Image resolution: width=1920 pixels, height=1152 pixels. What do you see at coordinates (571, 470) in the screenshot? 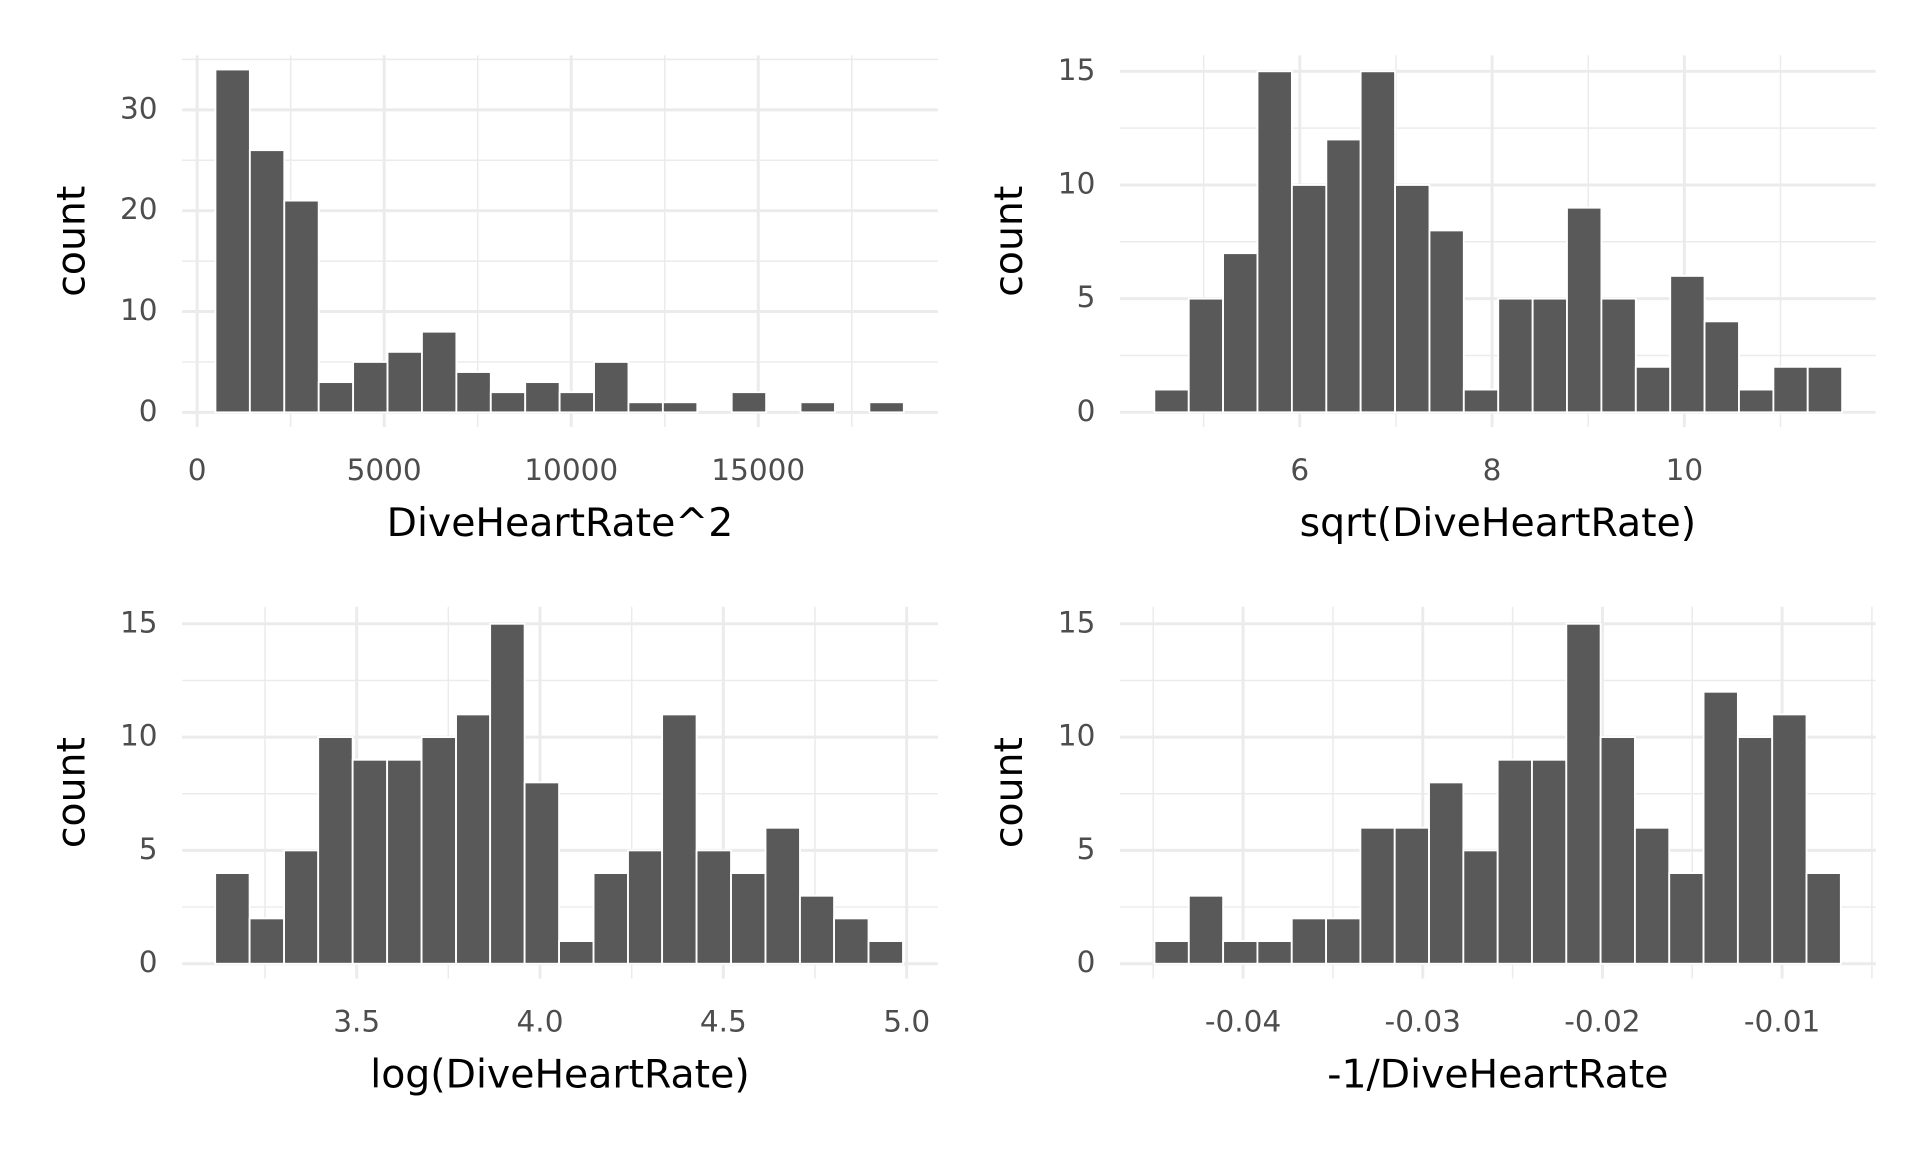
I see `x-tick-label: 10000` at bounding box center [571, 470].